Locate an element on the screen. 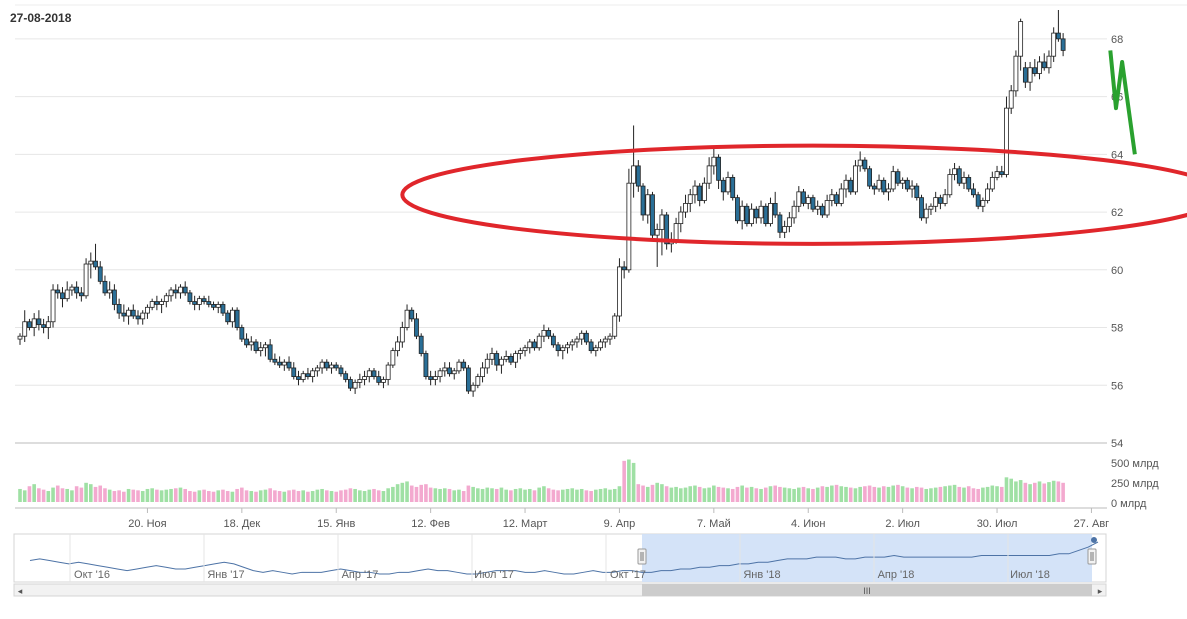 Image resolution: width=1187 pixels, height=619 pixels. scroll-left-arrow: ◂ is located at coordinates (20, 591).